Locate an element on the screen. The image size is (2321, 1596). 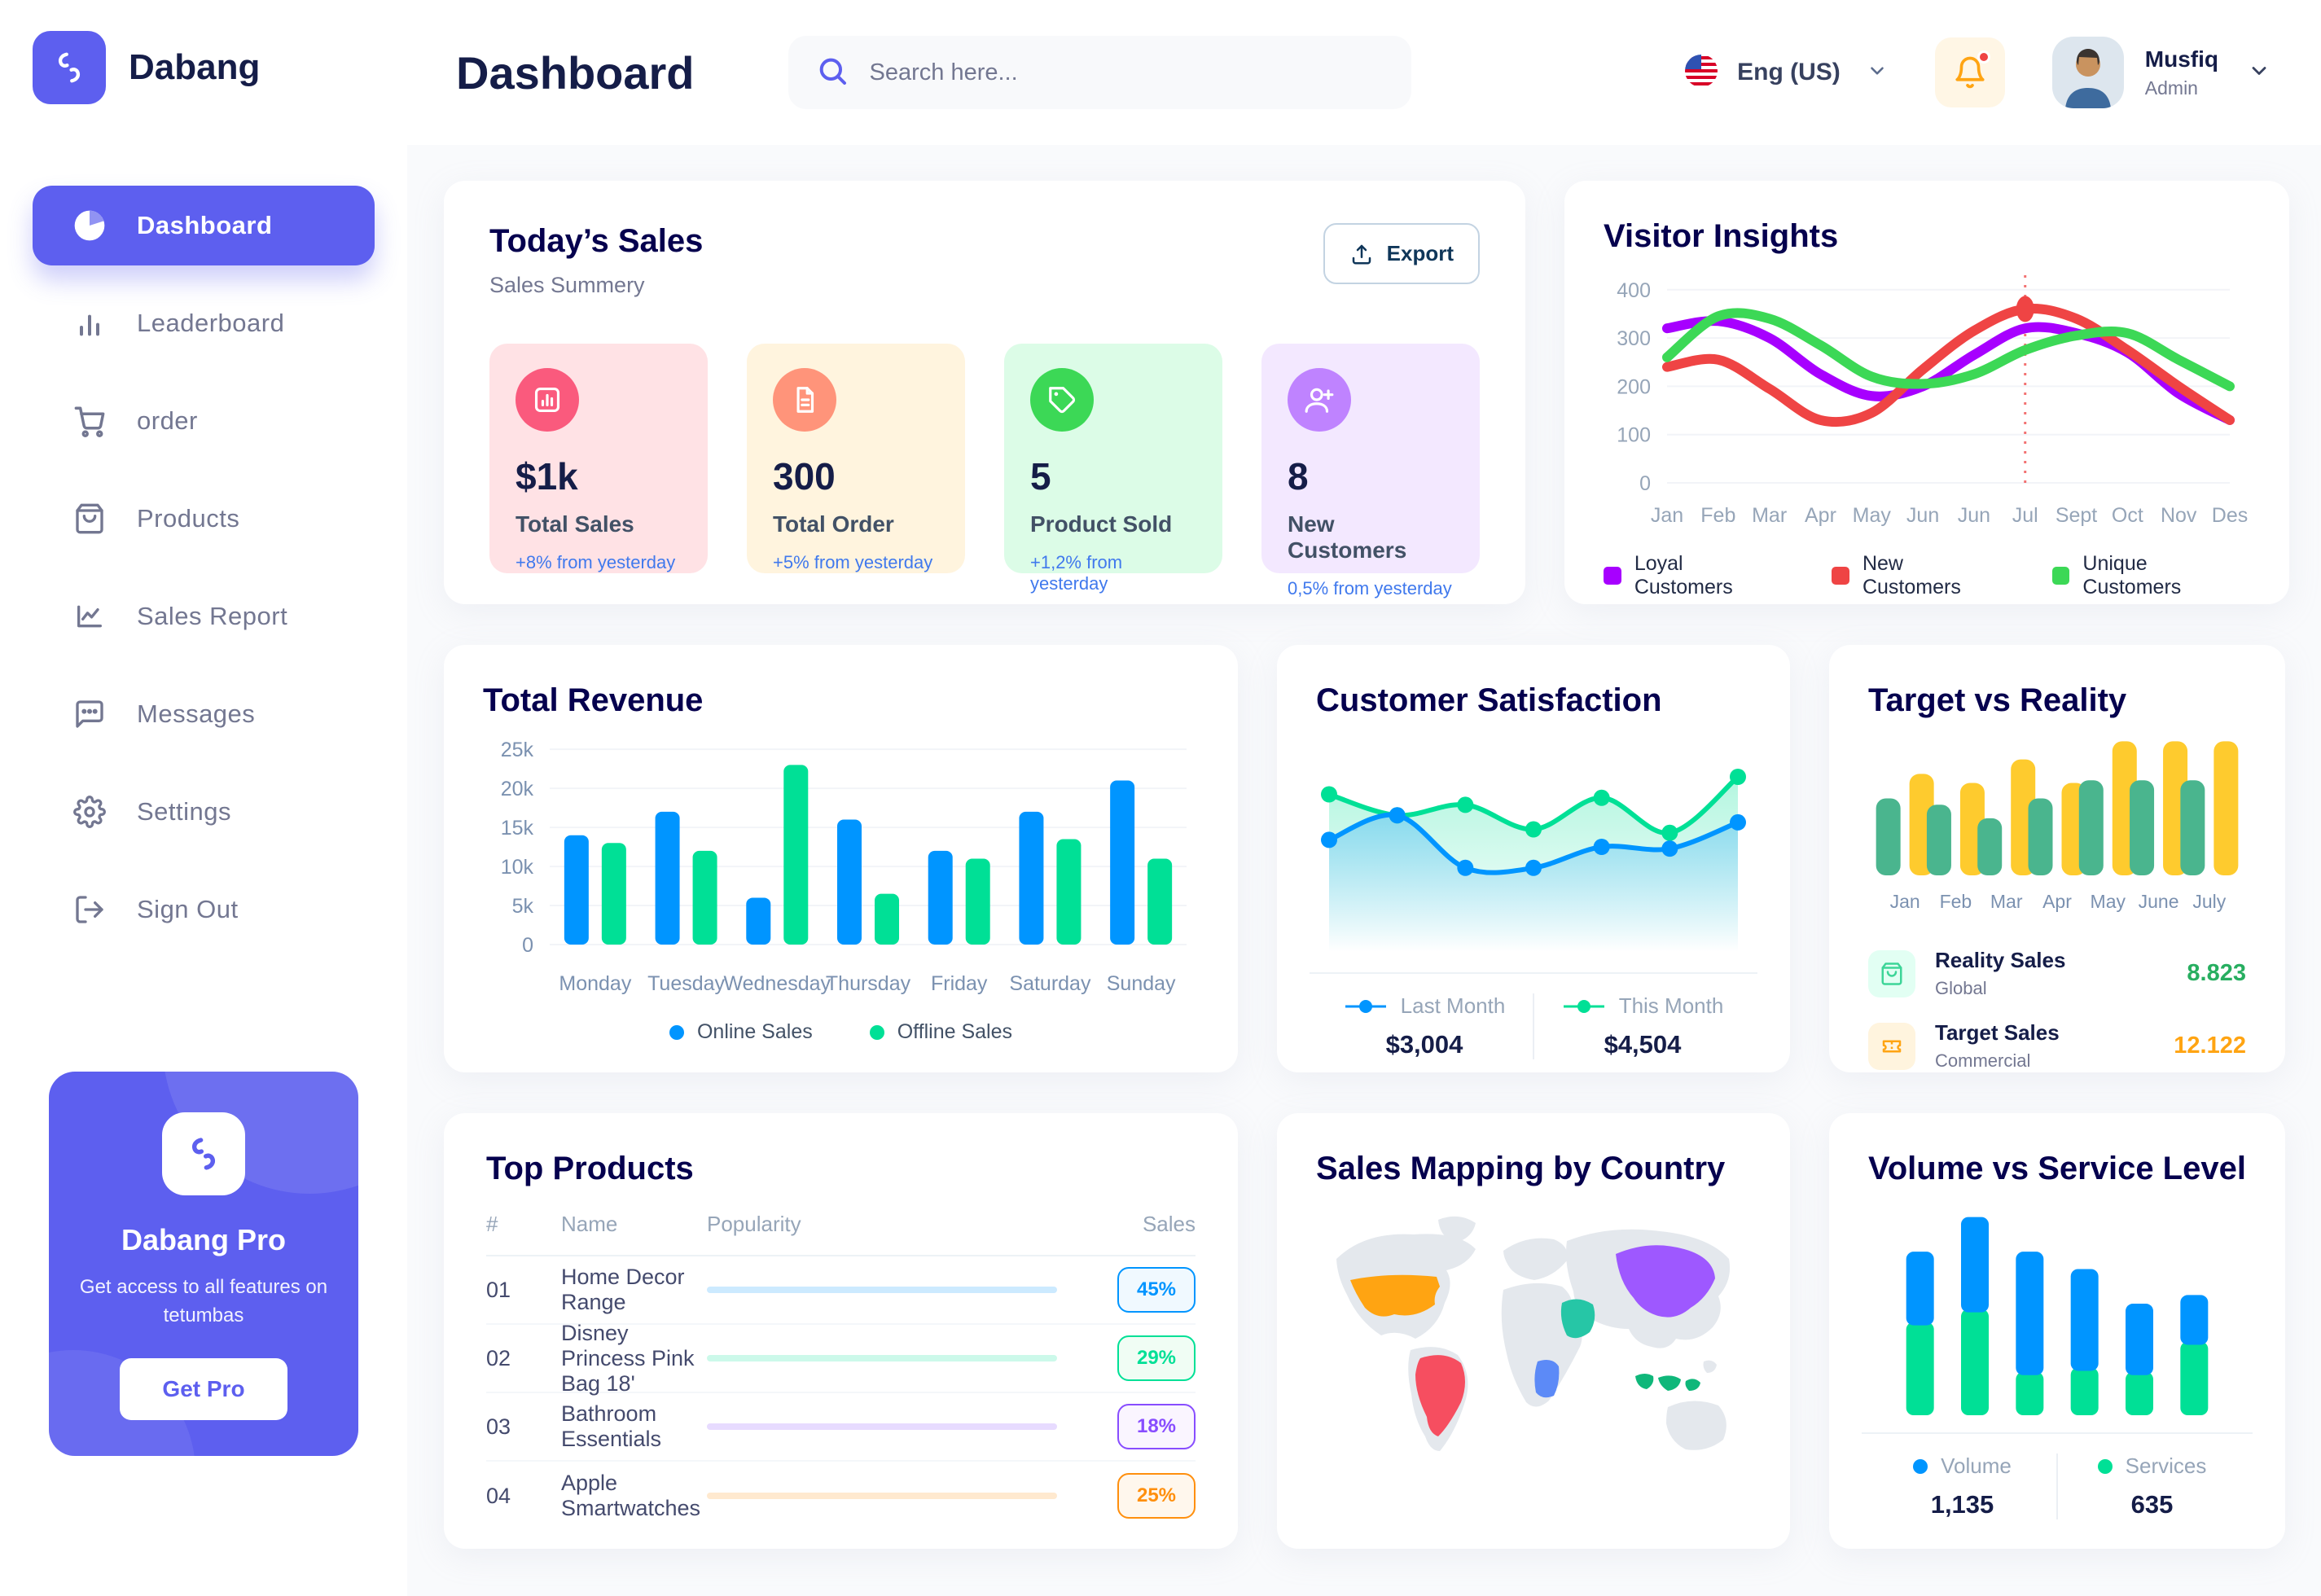
table-row: 03 Bathroom Essentials 18% is located at coordinates (841, 1427).